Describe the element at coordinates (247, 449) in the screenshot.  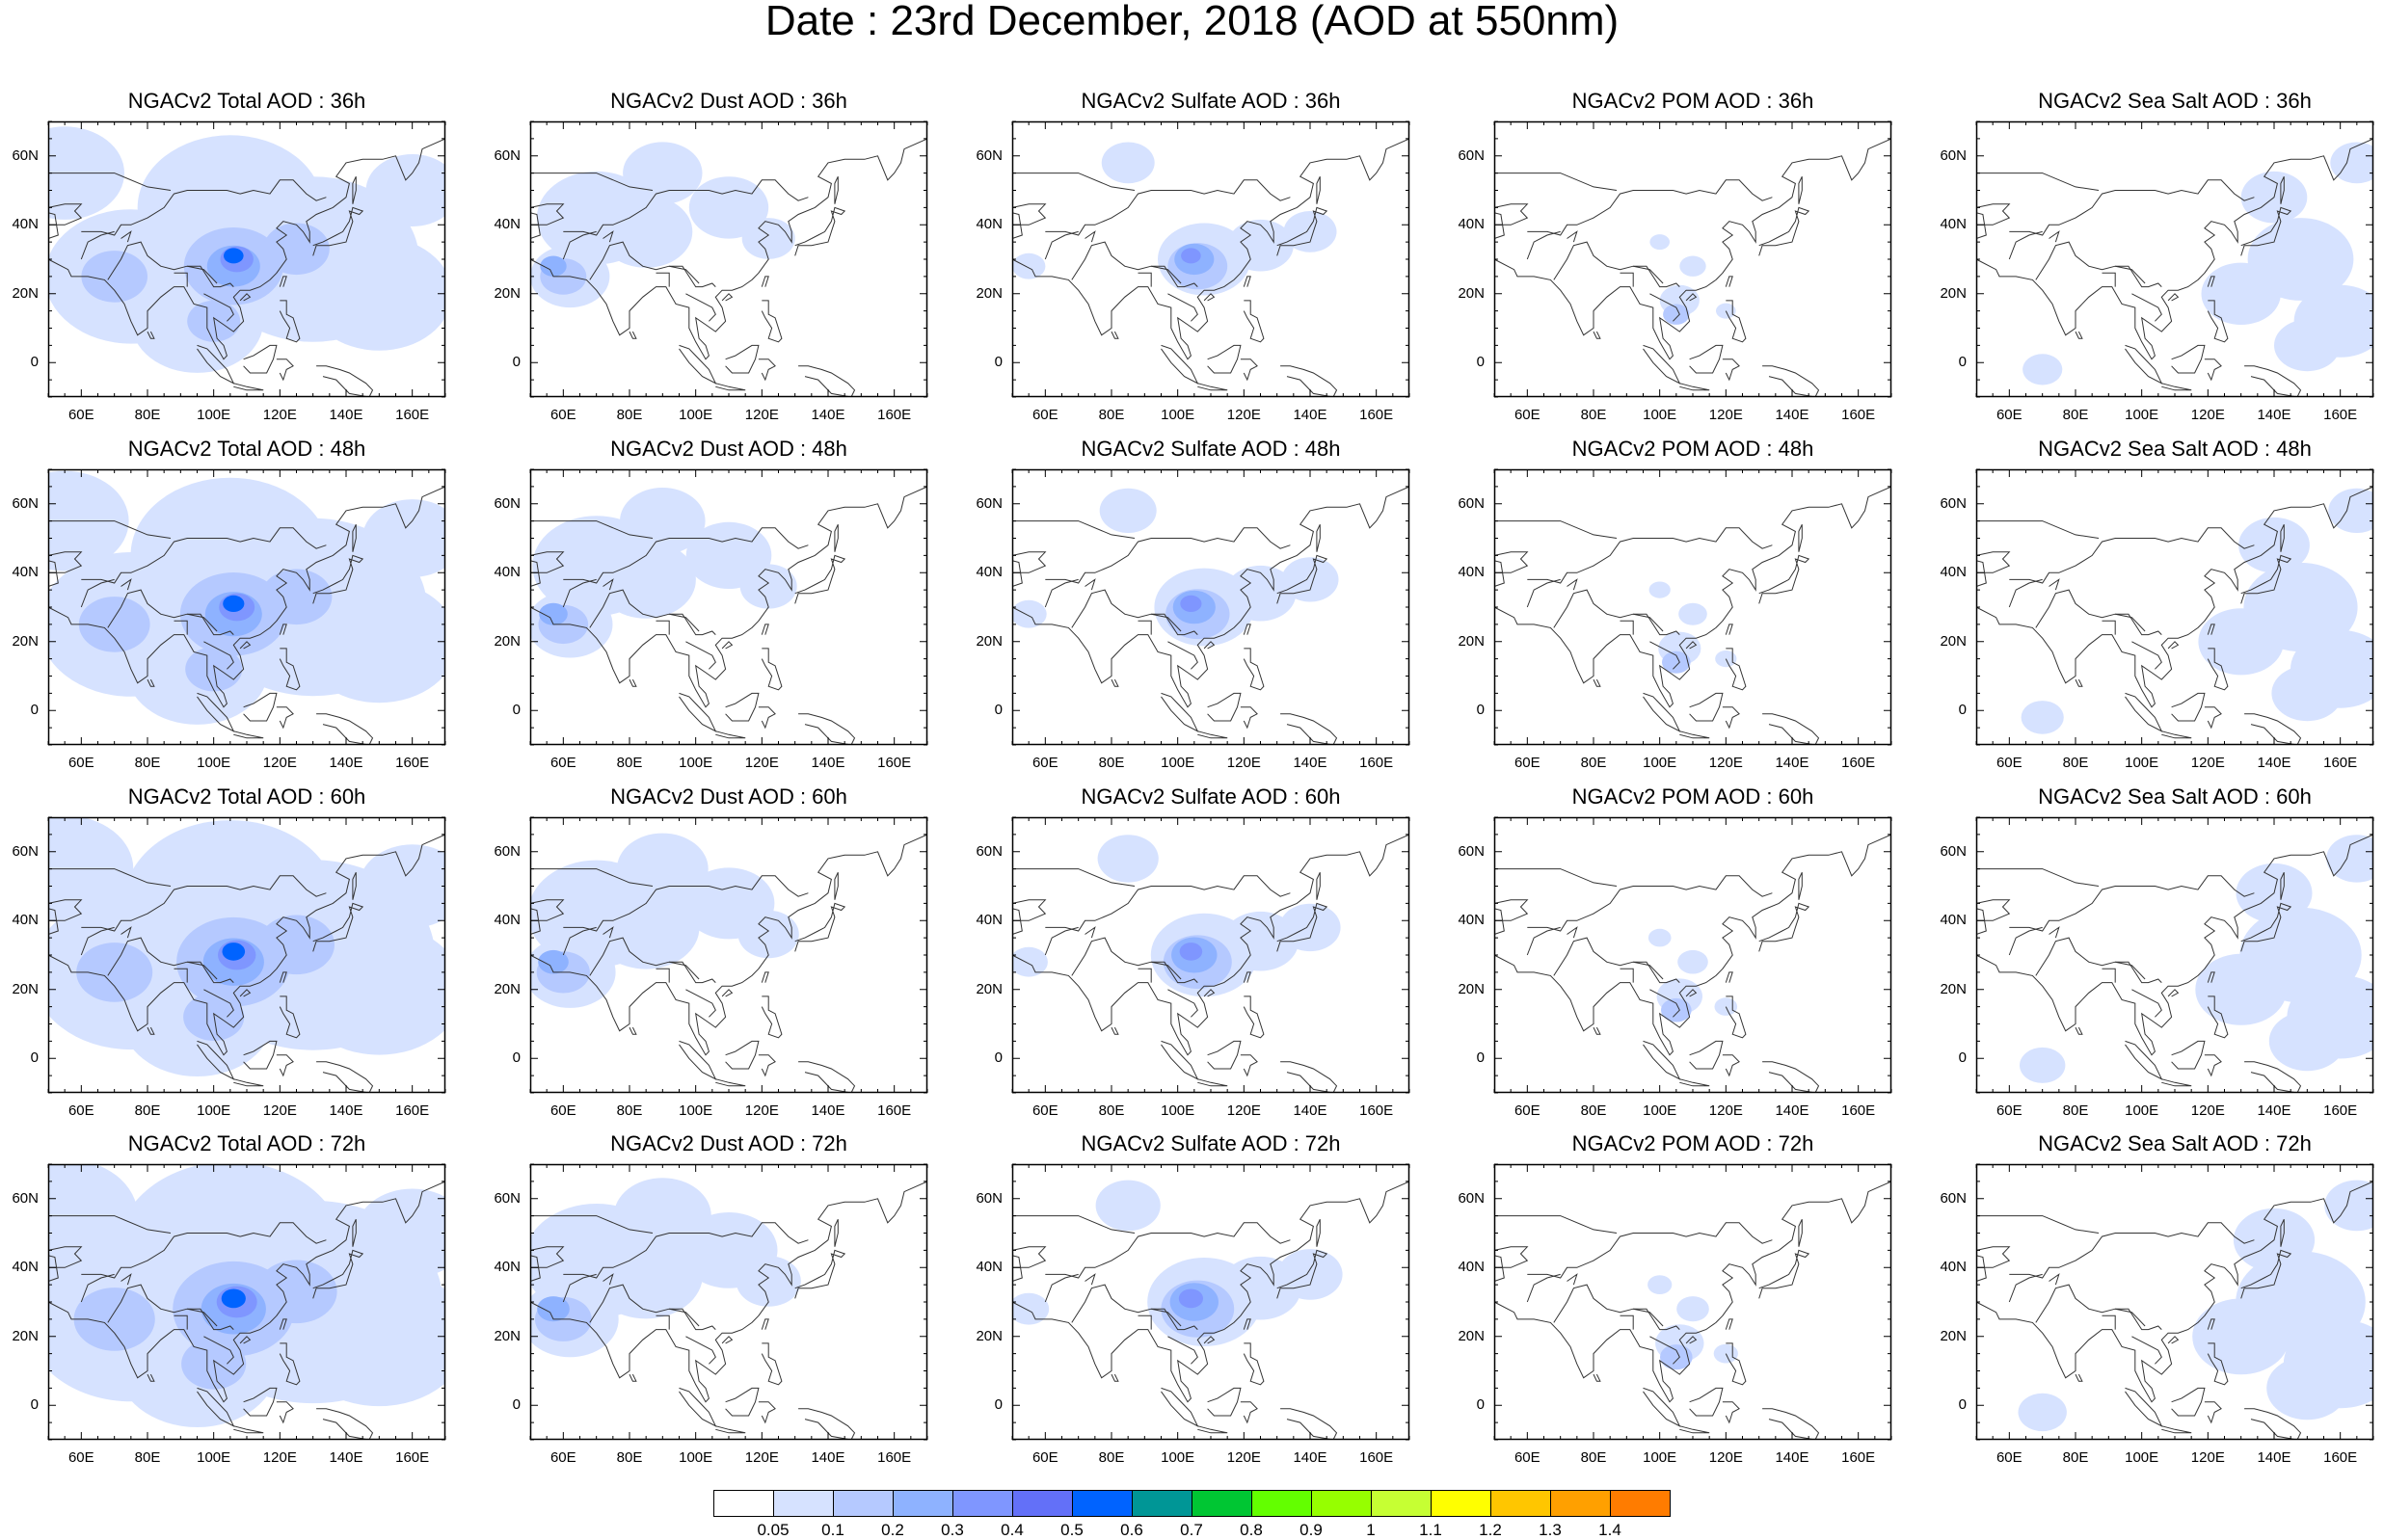
I see `panel-title: NGACv2 Total AOD : 48h` at that location.